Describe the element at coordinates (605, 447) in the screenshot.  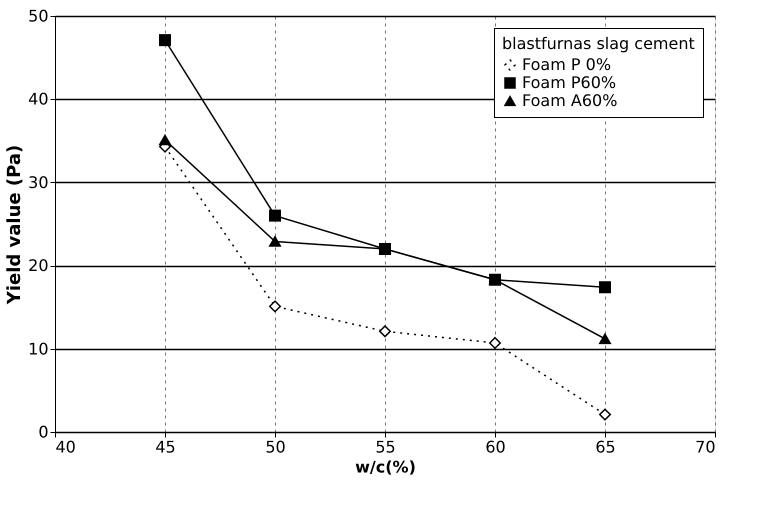
I see `x-tick-label: 65` at that location.